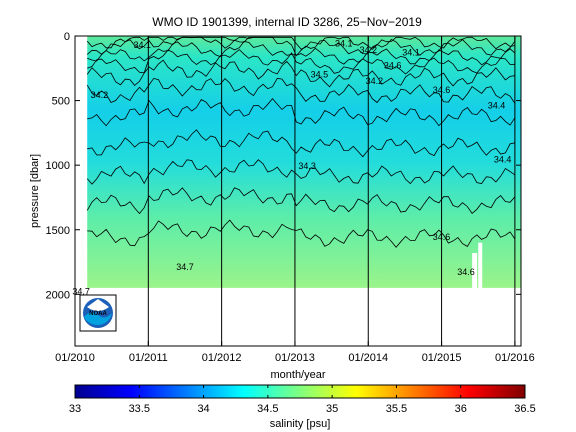 This screenshot has height=432, width=576. What do you see at coordinates (61, 102) in the screenshot?
I see `y-tick-label: 500` at bounding box center [61, 102].